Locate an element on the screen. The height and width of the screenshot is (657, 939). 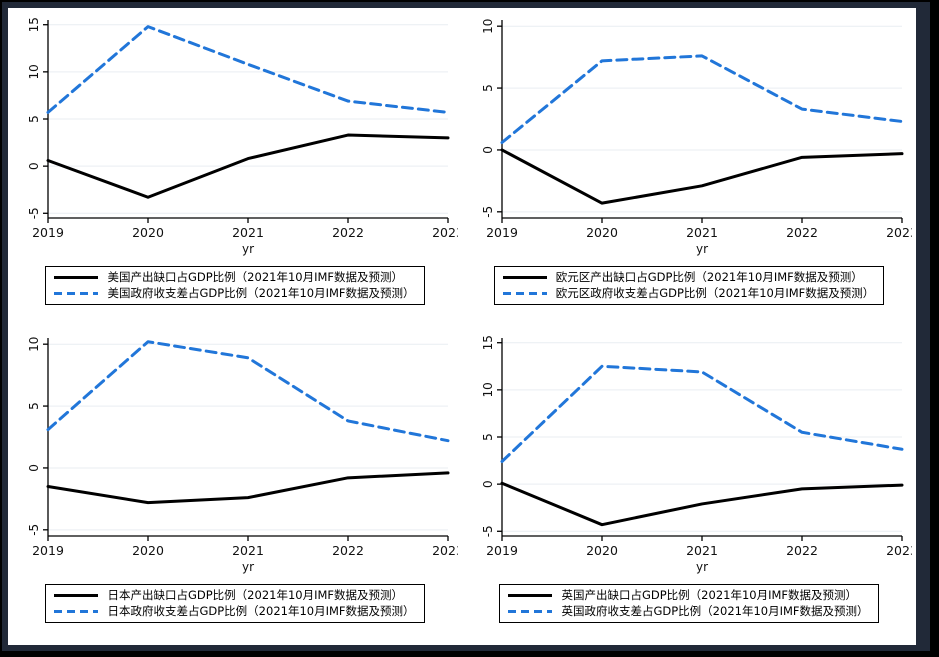
legend-label: 英国政府收支差占GDP比例（2021年10月IMF数据及预测） is located at coordinates (715, 611).